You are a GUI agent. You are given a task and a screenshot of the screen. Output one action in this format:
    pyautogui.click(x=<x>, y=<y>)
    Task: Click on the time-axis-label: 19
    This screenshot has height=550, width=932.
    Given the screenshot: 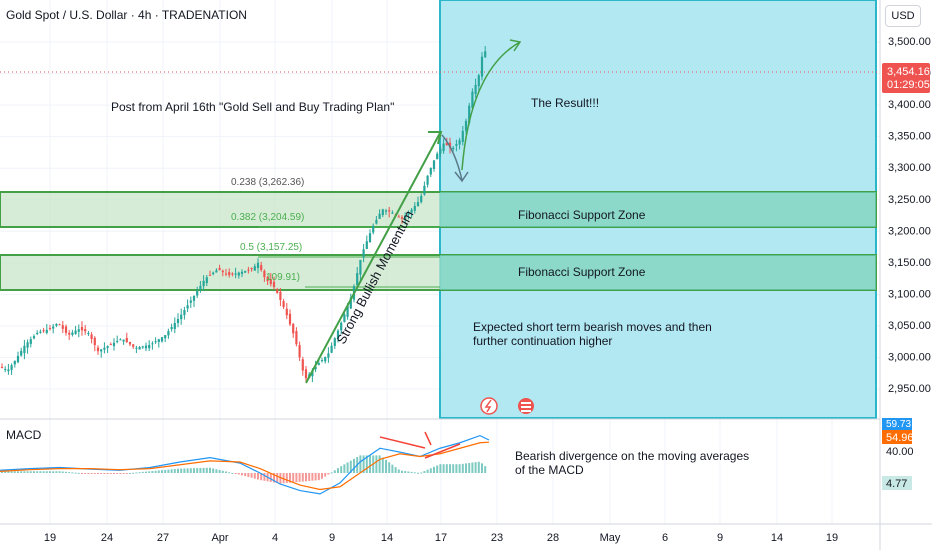 What is the action you would take?
    pyautogui.click(x=832, y=538)
    